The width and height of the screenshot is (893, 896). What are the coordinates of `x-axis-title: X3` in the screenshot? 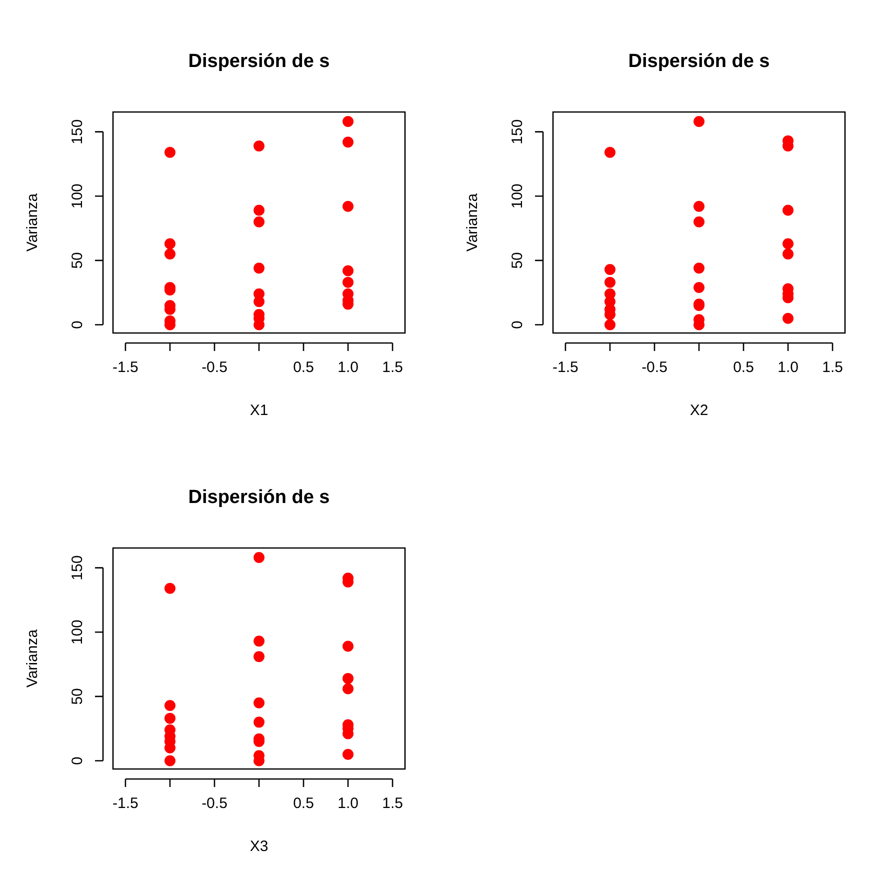 It's located at (259, 847).